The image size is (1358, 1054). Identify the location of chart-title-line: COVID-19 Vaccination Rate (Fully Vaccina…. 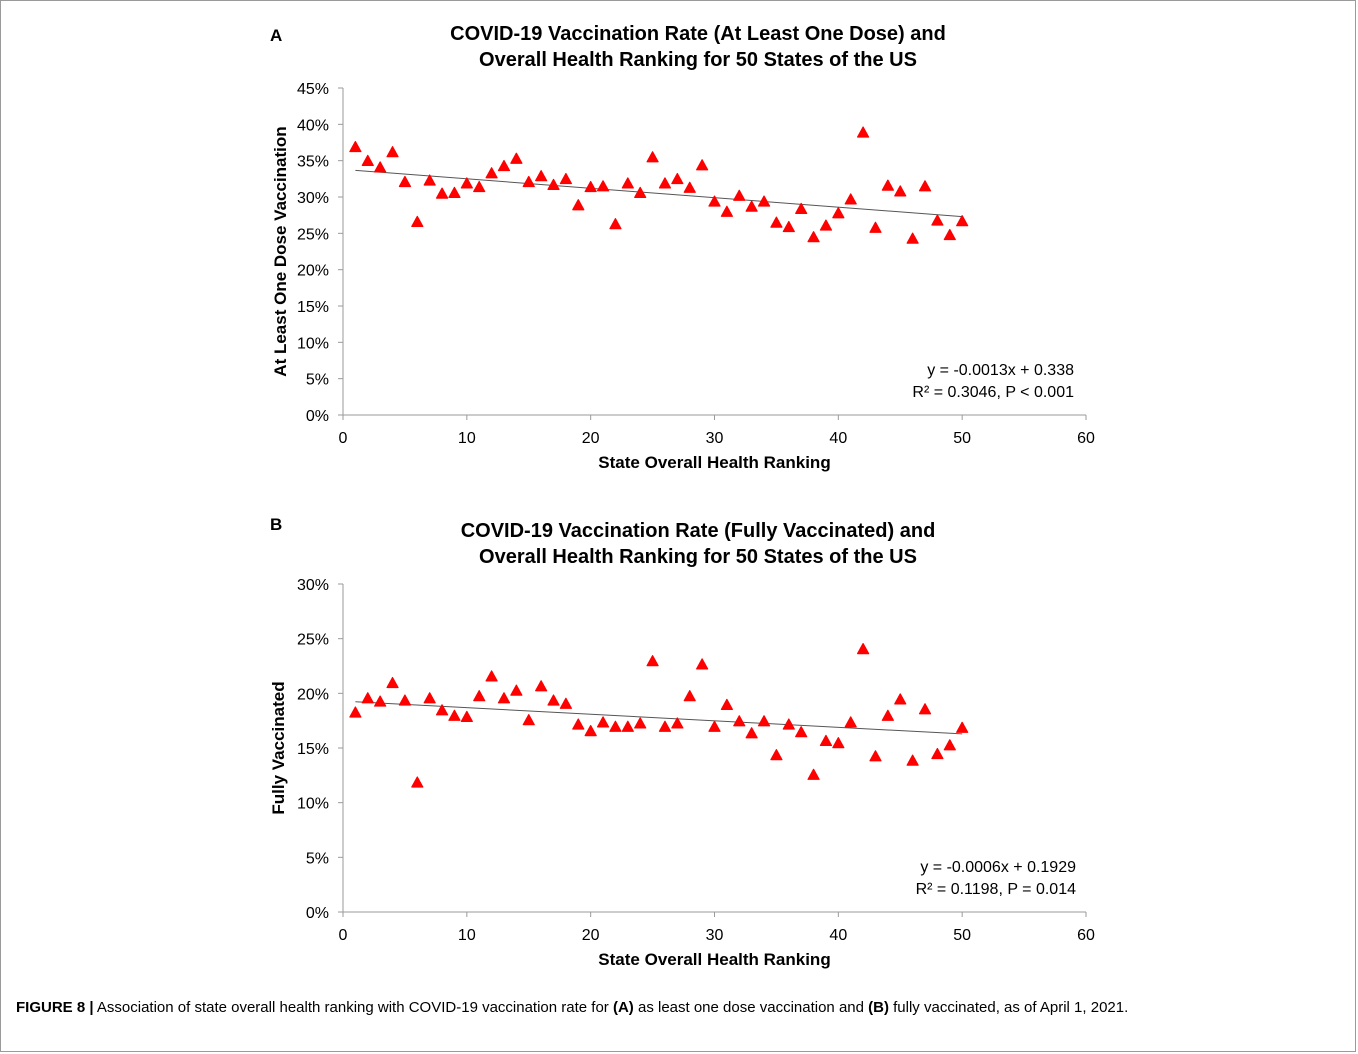
(698, 531).